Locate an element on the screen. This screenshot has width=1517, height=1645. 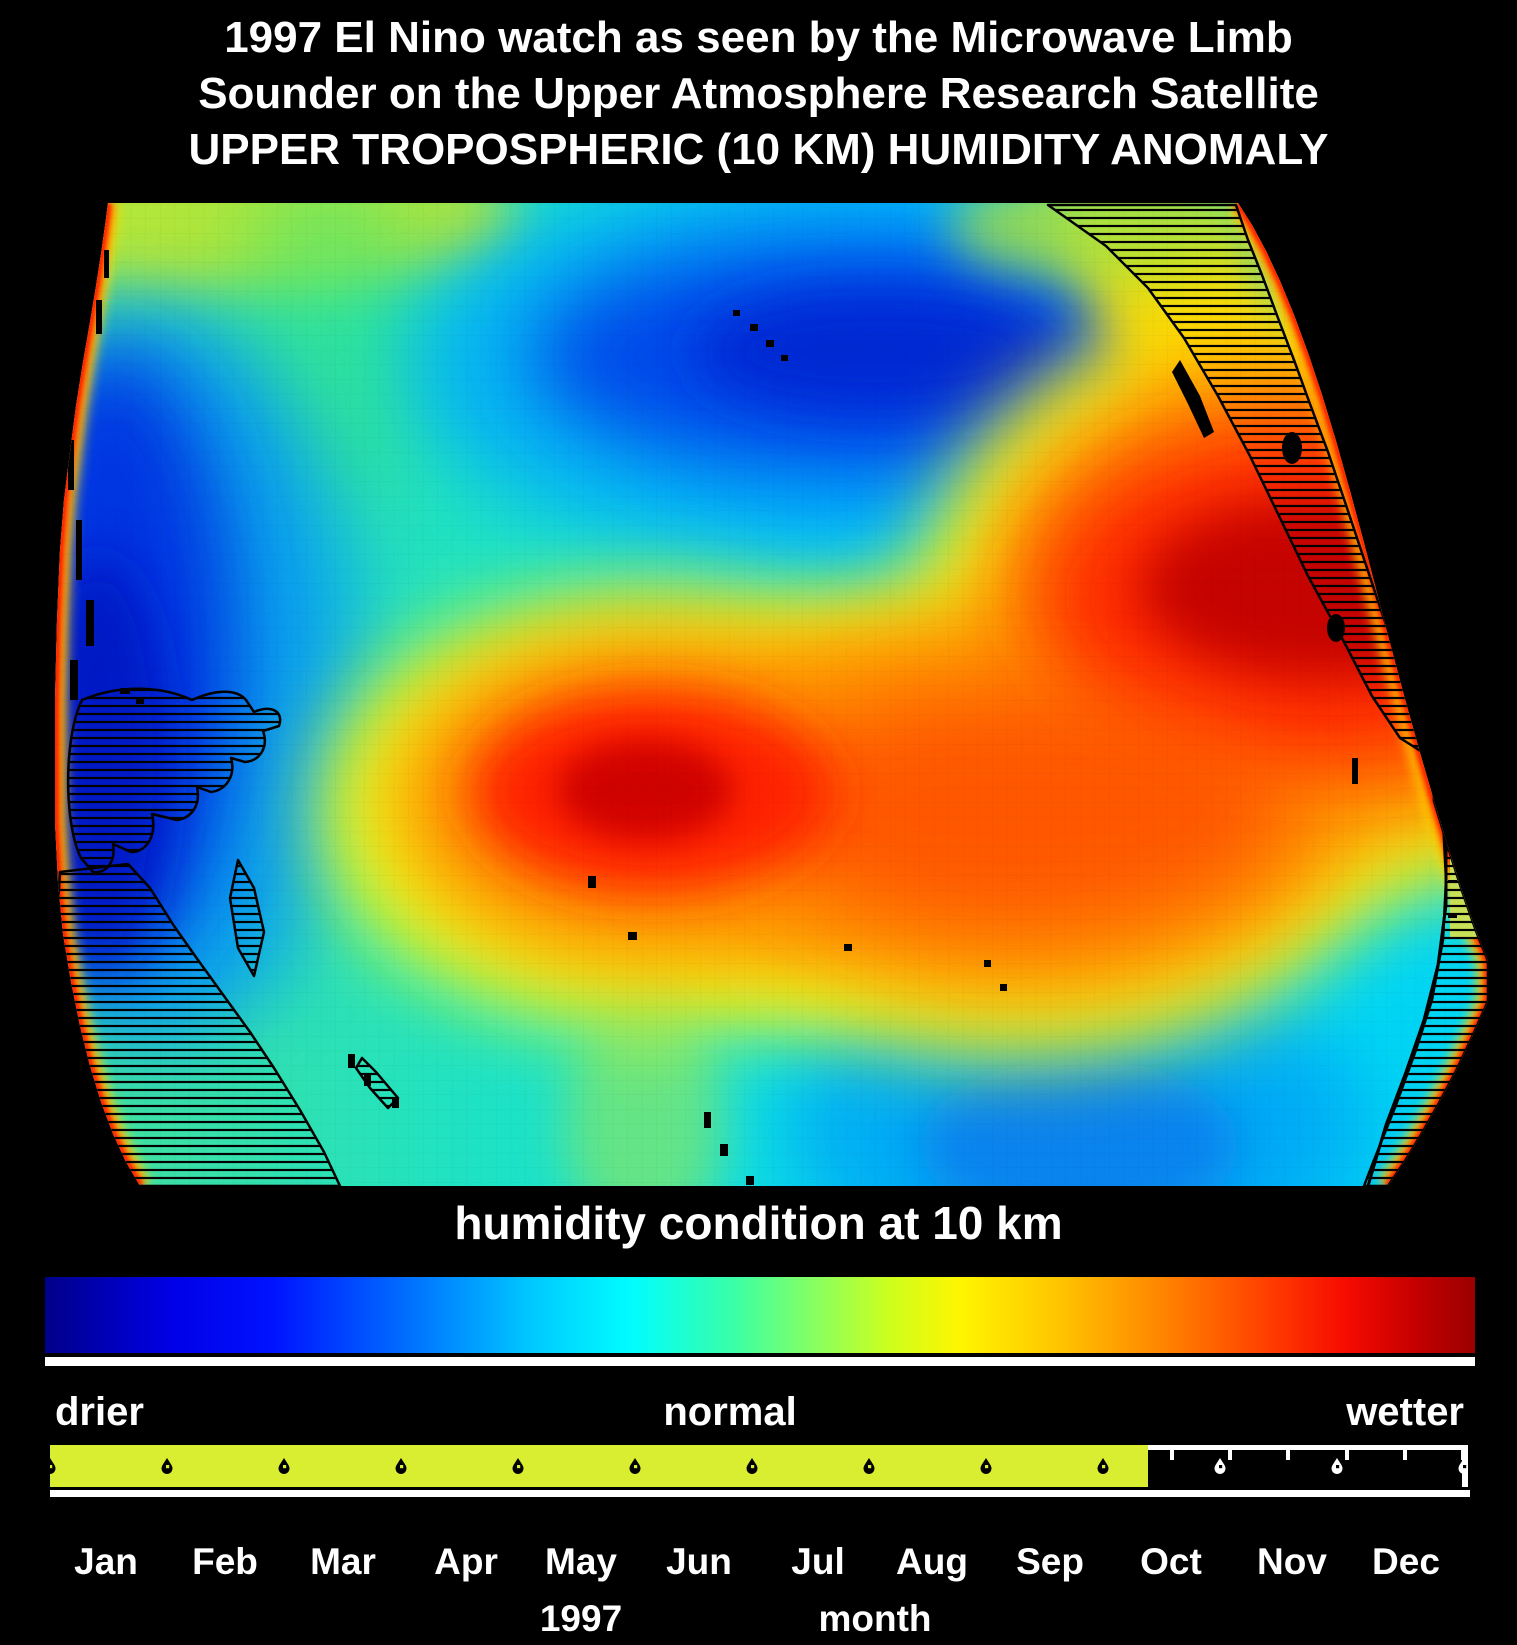
colorbar-underline is located at coordinates (760, 1361).